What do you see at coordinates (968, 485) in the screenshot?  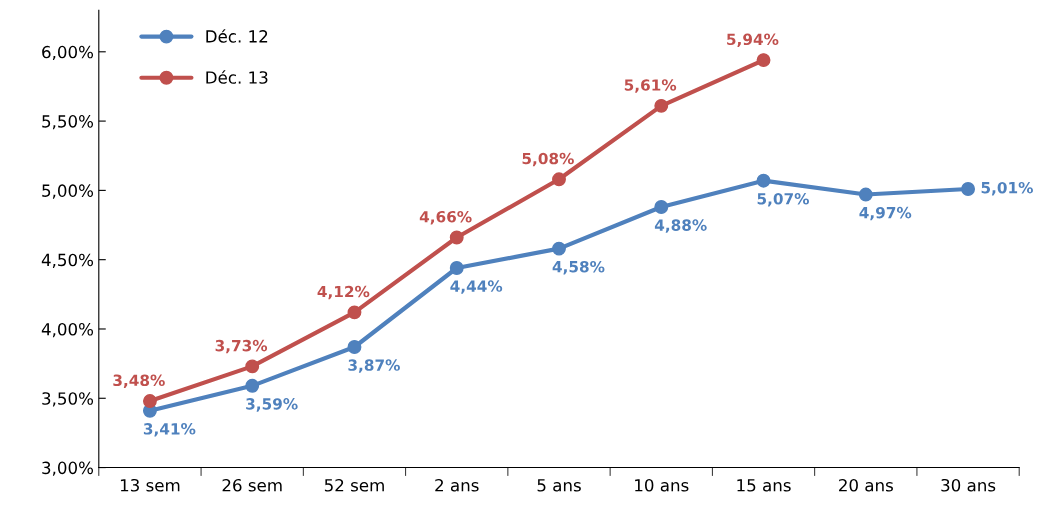 I see `x-tick-label: 30 ans` at bounding box center [968, 485].